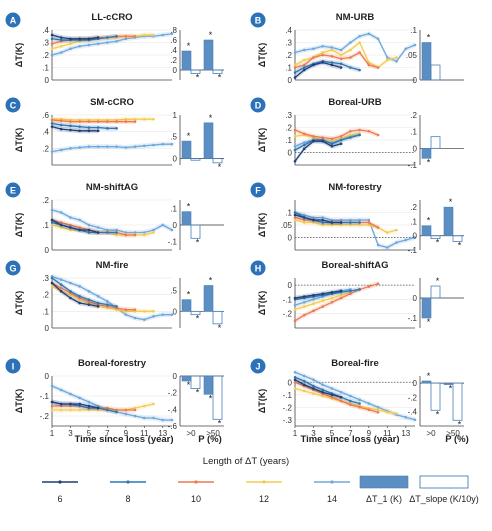 Image resolution: width=492 pixels, height=531 pixels. What do you see at coordinates (257, 367) in the screenshot?
I see `panel-letter: J` at bounding box center [257, 367].